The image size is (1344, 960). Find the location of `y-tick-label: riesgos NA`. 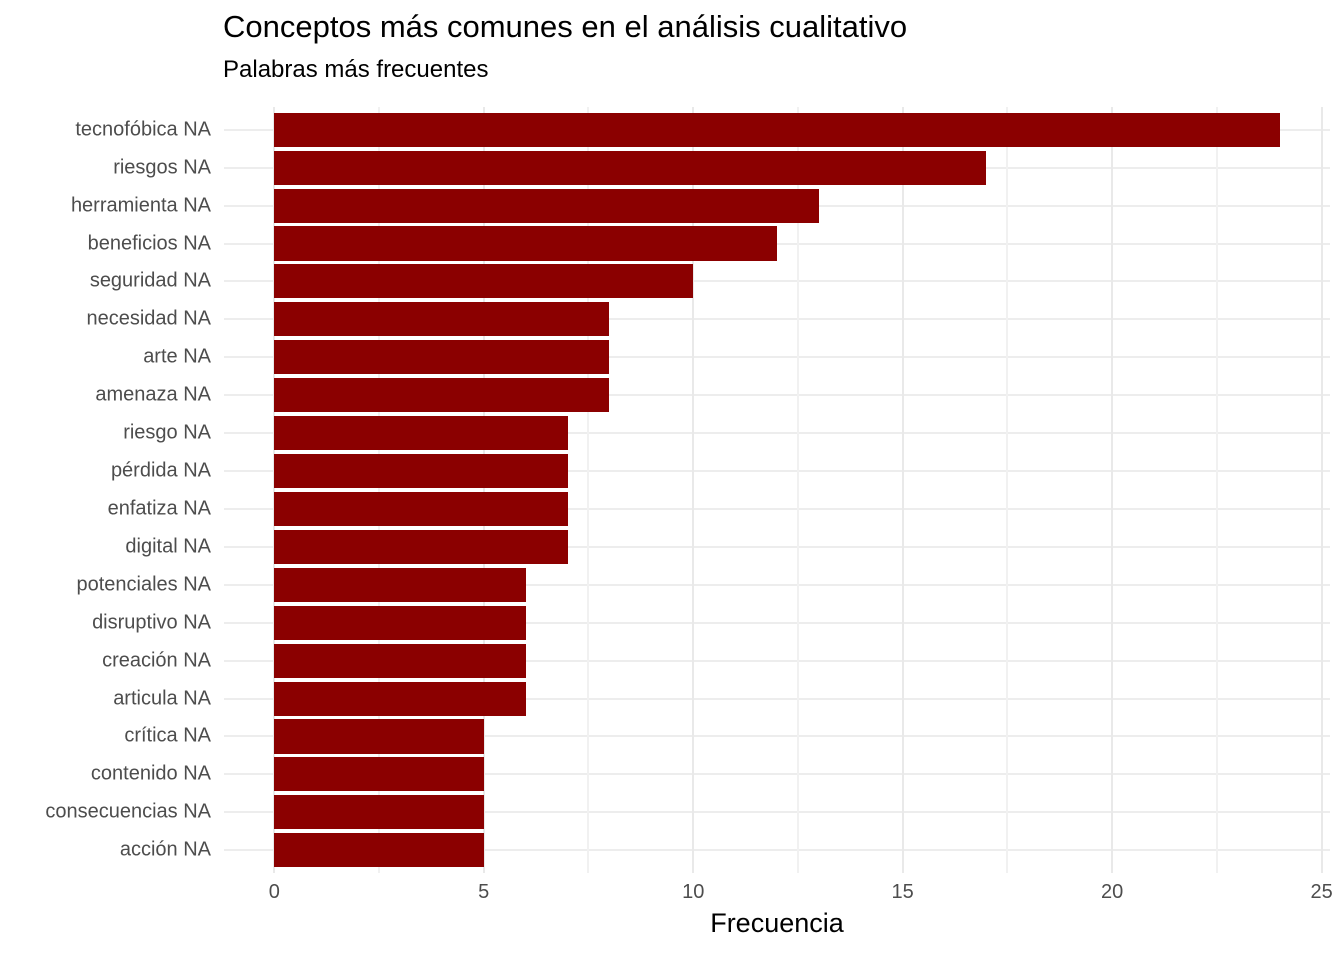

y-tick-label: riesgos NA is located at coordinates (162, 167).